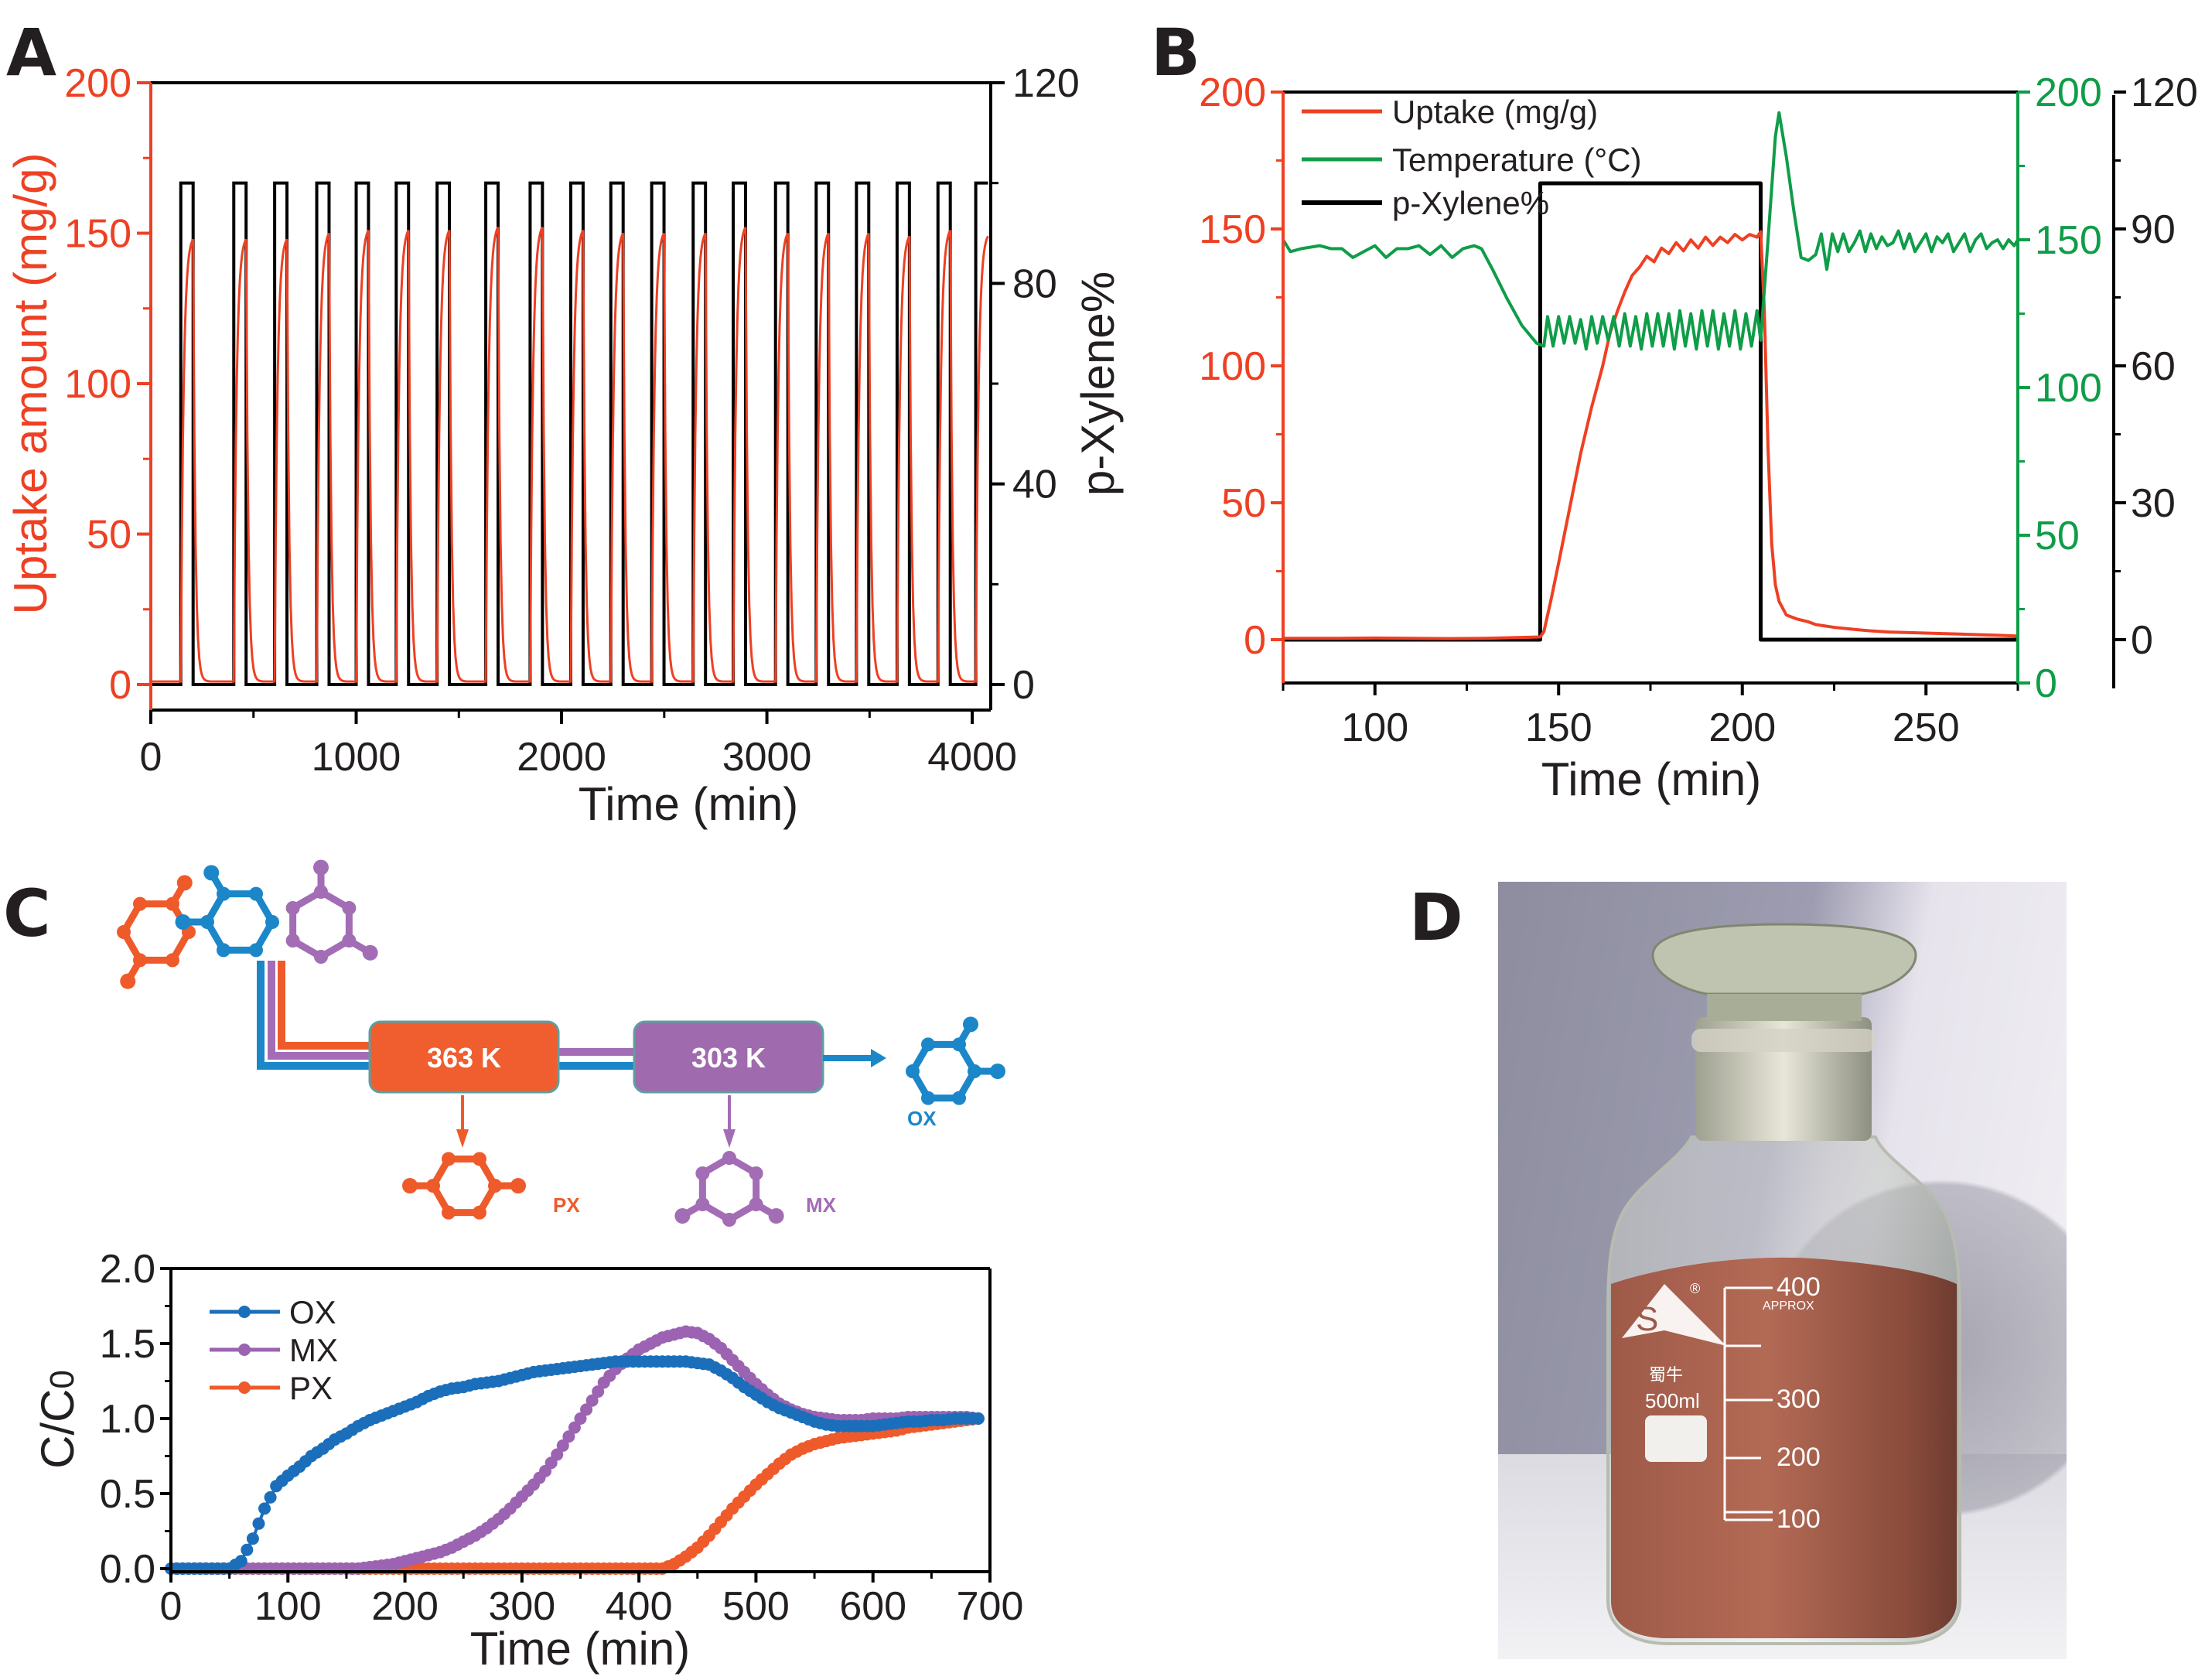 The image size is (2205, 1680). Describe the element at coordinates (127, 1269) in the screenshot. I see `y-tick-label: 2.0` at that location.